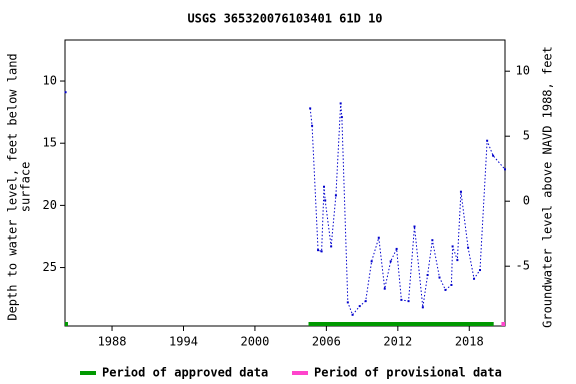 The image size is (576, 384). Describe the element at coordinates (50, 143) in the screenshot. I see `y-tick-label: 15` at that location.